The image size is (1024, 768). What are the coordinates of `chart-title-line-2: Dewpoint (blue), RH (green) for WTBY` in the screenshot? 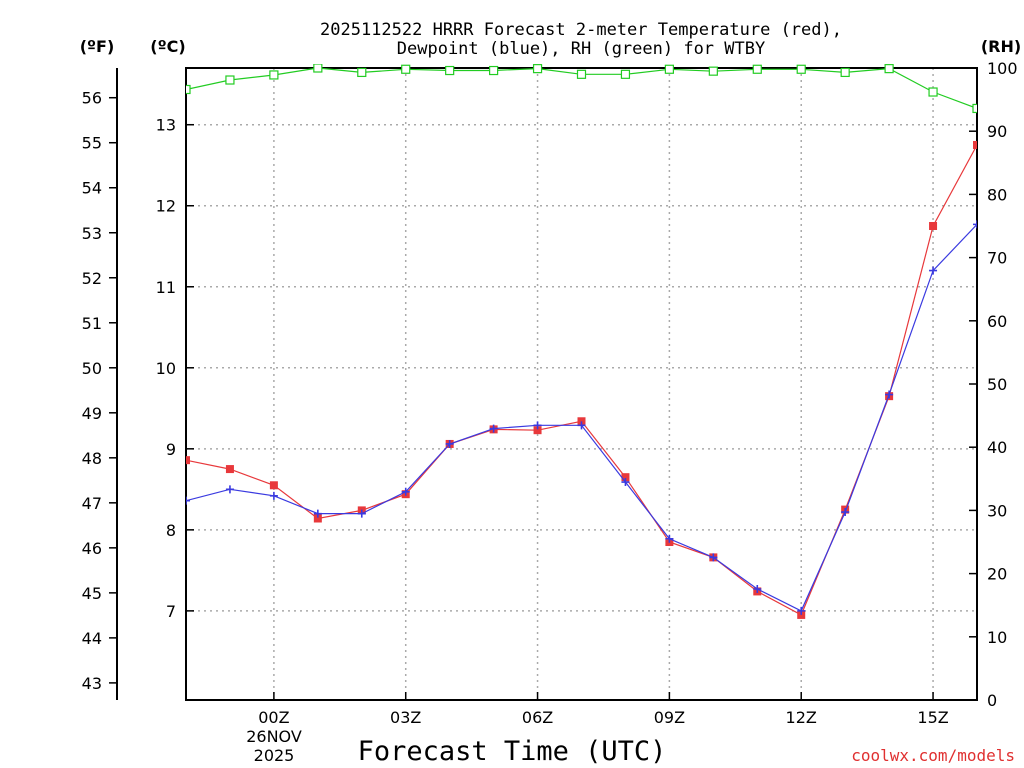 It's located at (581, 49).